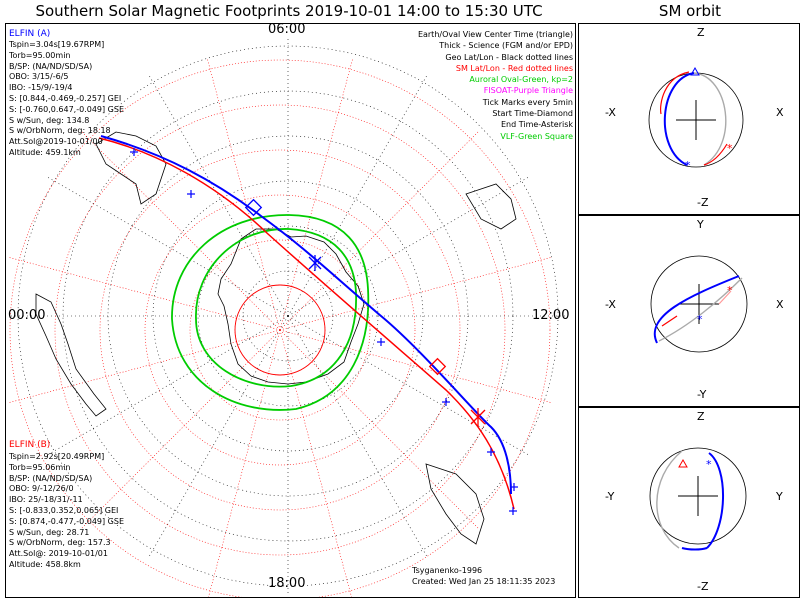  What do you see at coordinates (40, 55) in the screenshot?
I see `info-line: Torb=95.00min` at bounding box center [40, 55].